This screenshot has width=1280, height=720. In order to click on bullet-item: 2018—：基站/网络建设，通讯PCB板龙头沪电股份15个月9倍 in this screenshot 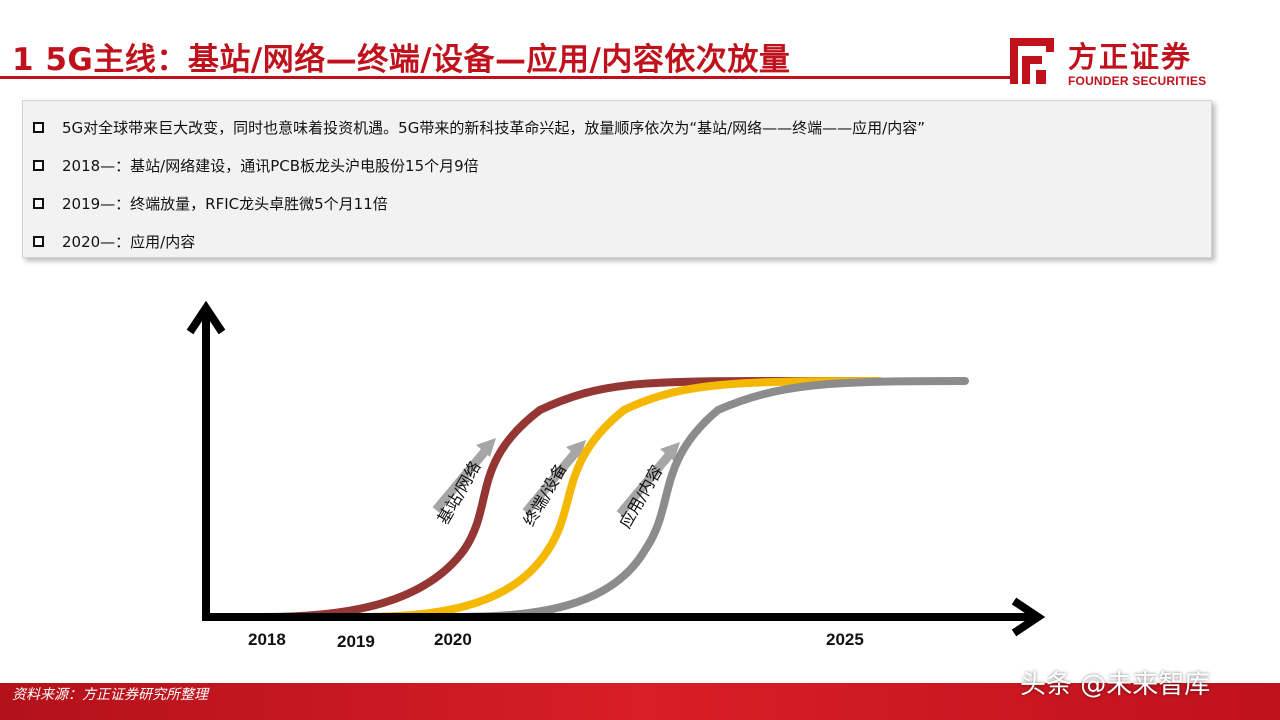, I will do `click(256, 165)`.